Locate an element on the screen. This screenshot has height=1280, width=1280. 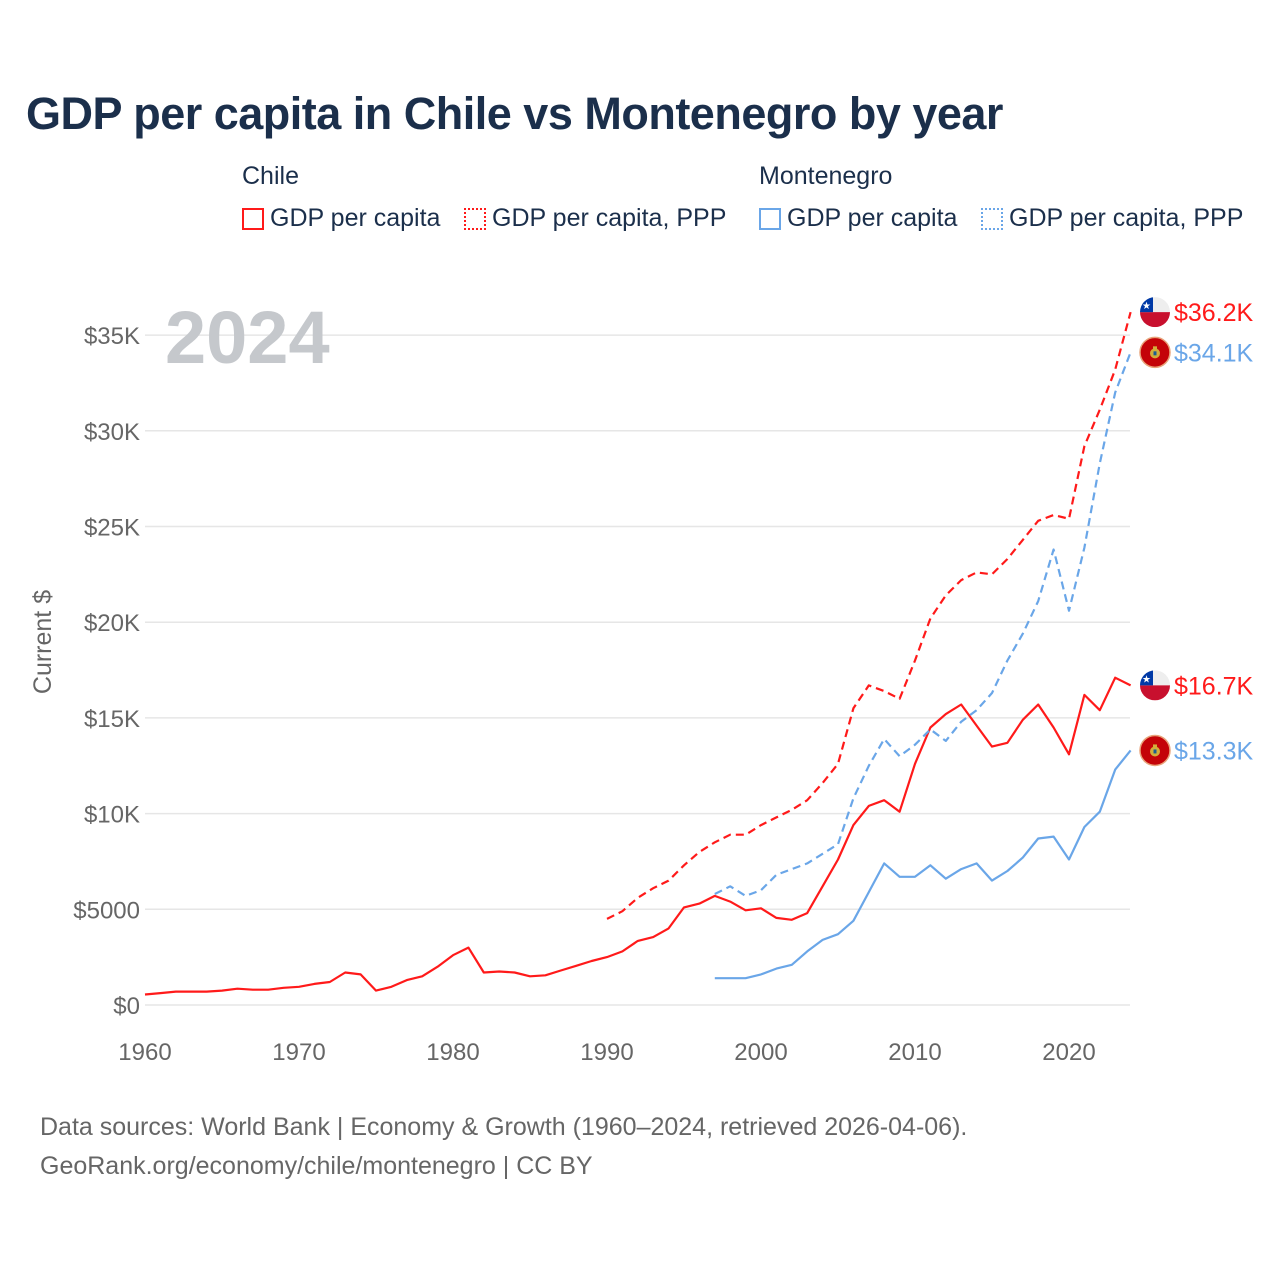
legend-group-chile: Chile is located at coordinates (270, 176).